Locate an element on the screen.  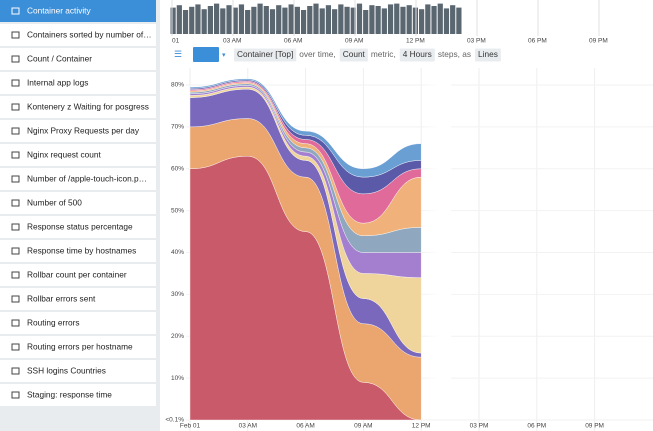
y-tick-label: 60% is located at coordinates (177, 168).